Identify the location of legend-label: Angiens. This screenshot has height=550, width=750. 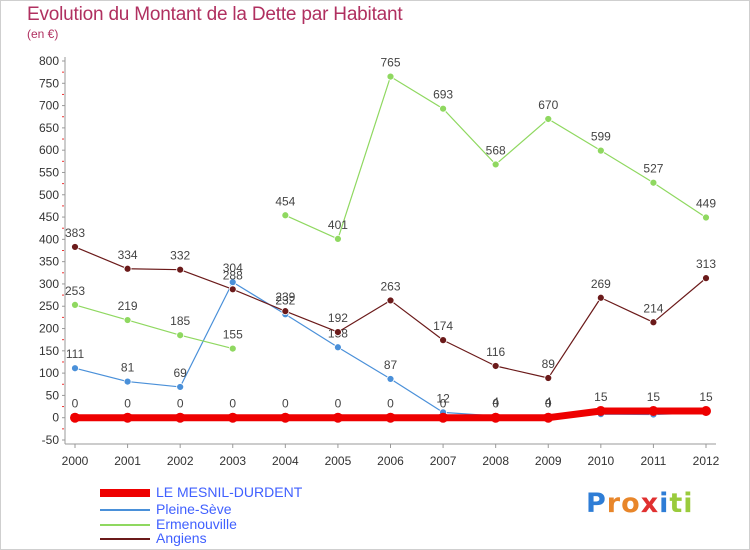
(181, 538).